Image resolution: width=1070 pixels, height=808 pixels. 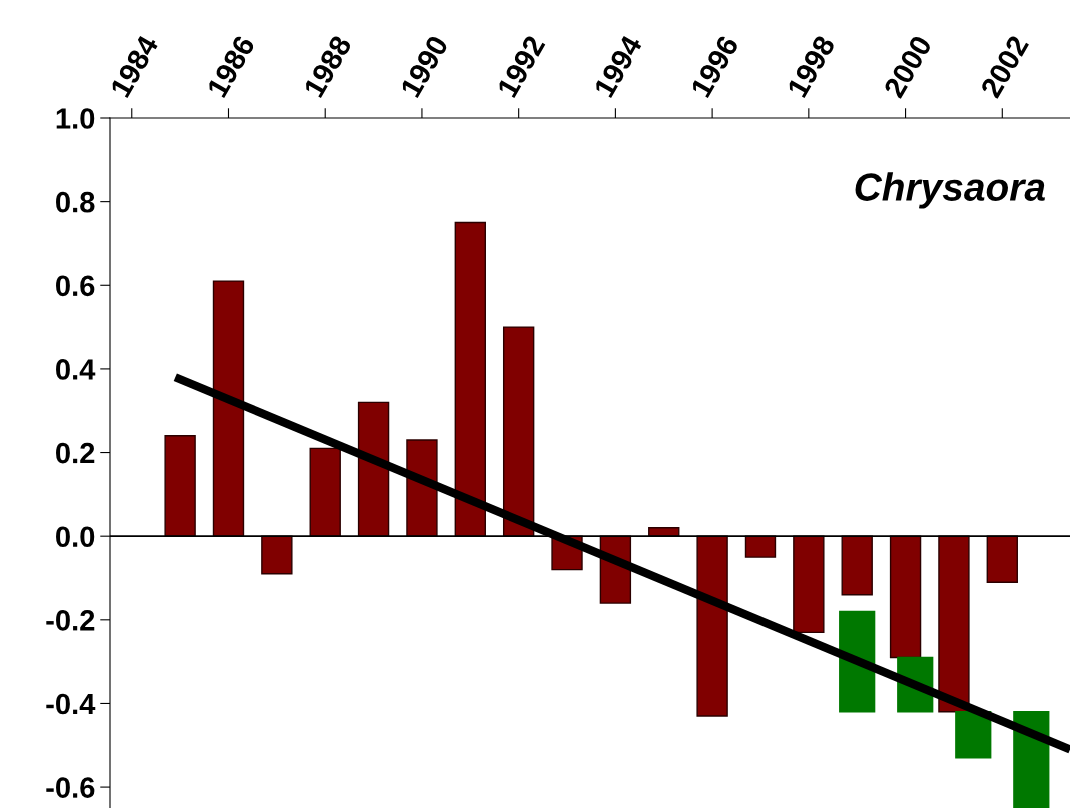 I want to click on y-tick-label: -0.4, so click(x=71, y=704).